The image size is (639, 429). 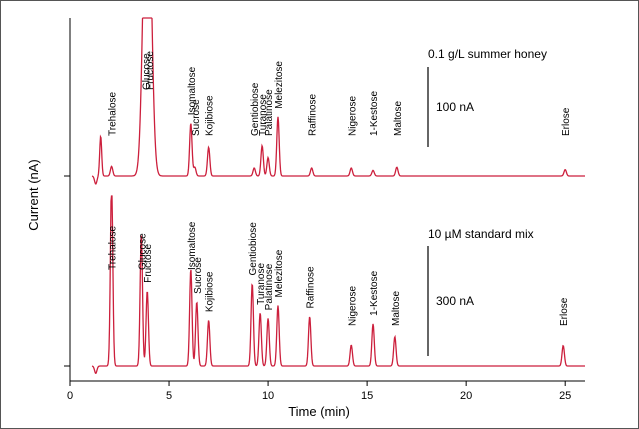 What do you see at coordinates (466, 396) in the screenshot?
I see `x-tick-label: 20` at bounding box center [466, 396].